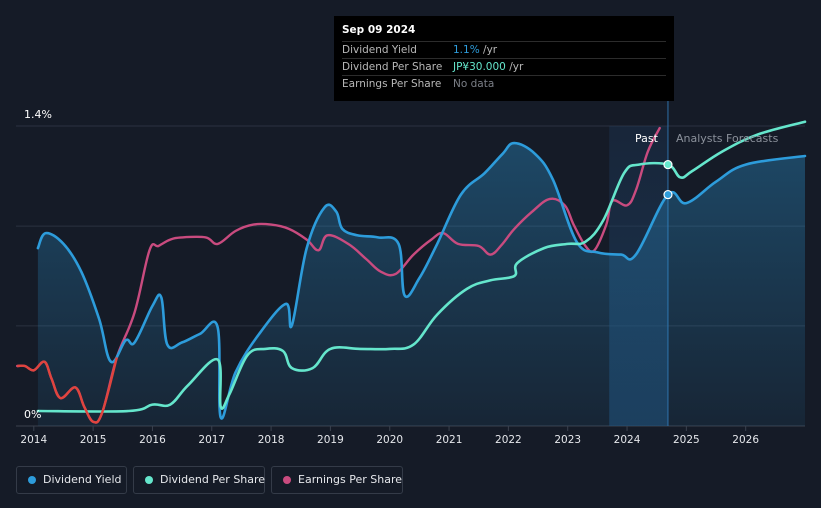 Image resolution: width=821 pixels, height=508 pixels. Describe the element at coordinates (504, 84) in the screenshot. I see `tooltip-row-earnings-per-share: Earnings Per Share No data` at that location.